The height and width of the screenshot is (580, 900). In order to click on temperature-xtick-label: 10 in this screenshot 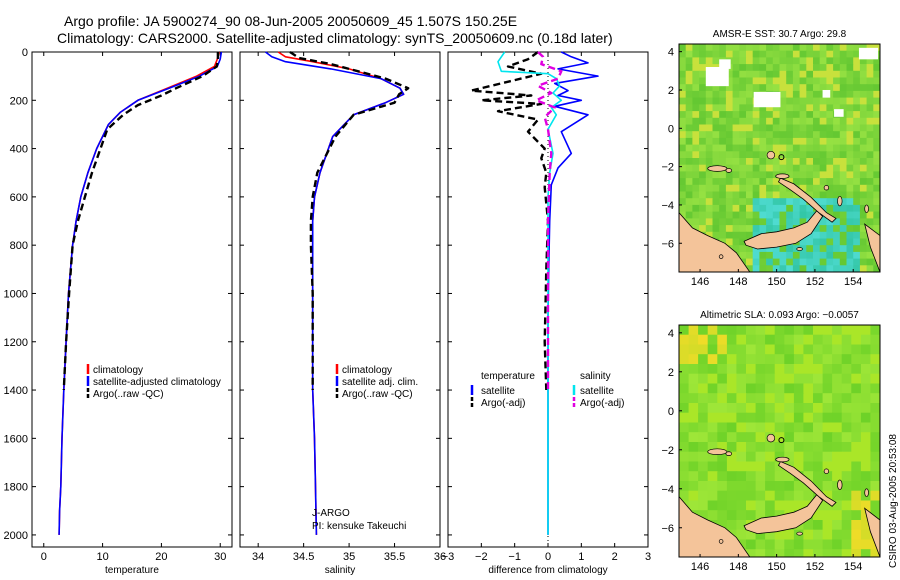, I will do `click(102, 557)`.